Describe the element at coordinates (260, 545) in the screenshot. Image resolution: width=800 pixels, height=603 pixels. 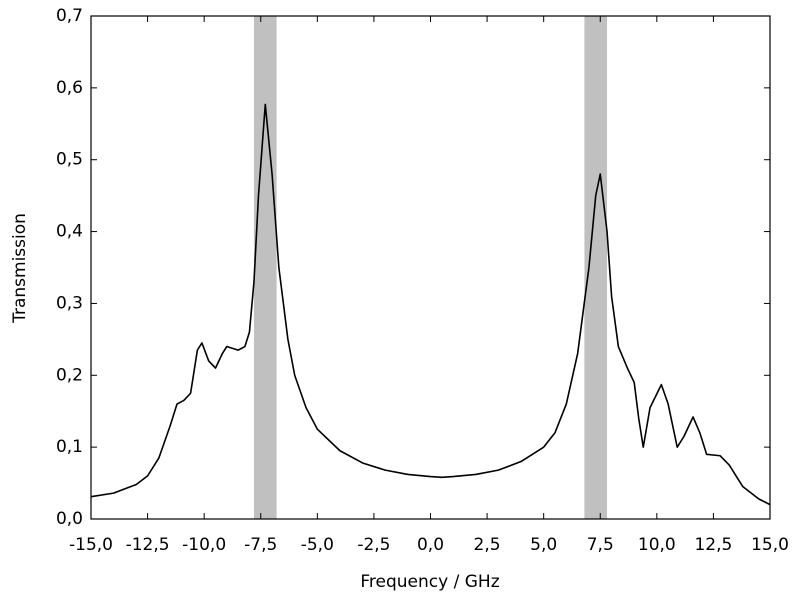
I see `x-tick-label: -7,5` at that location.